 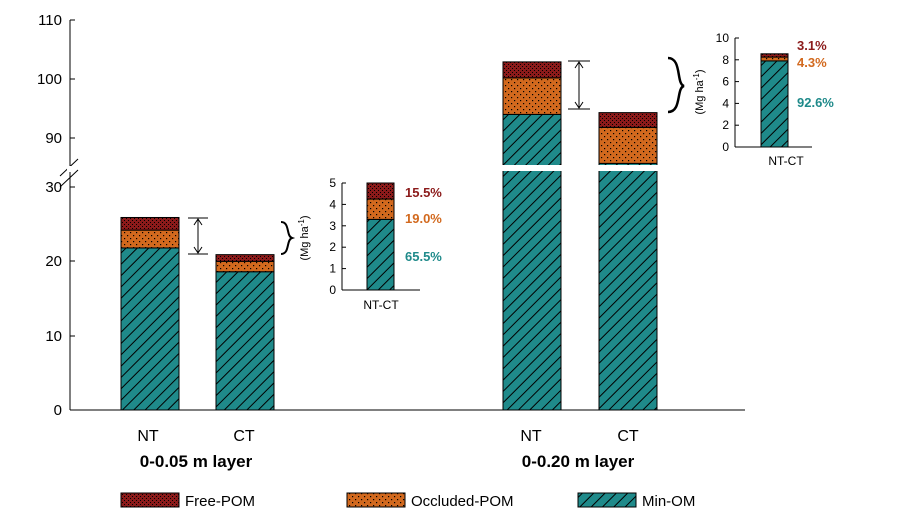 I want to click on axis-break-mark, so click(x=69, y=178).